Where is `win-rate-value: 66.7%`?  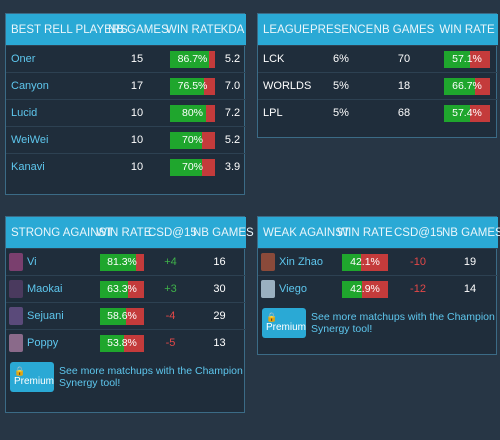 win-rate-value: 66.7% is located at coordinates (467, 85).